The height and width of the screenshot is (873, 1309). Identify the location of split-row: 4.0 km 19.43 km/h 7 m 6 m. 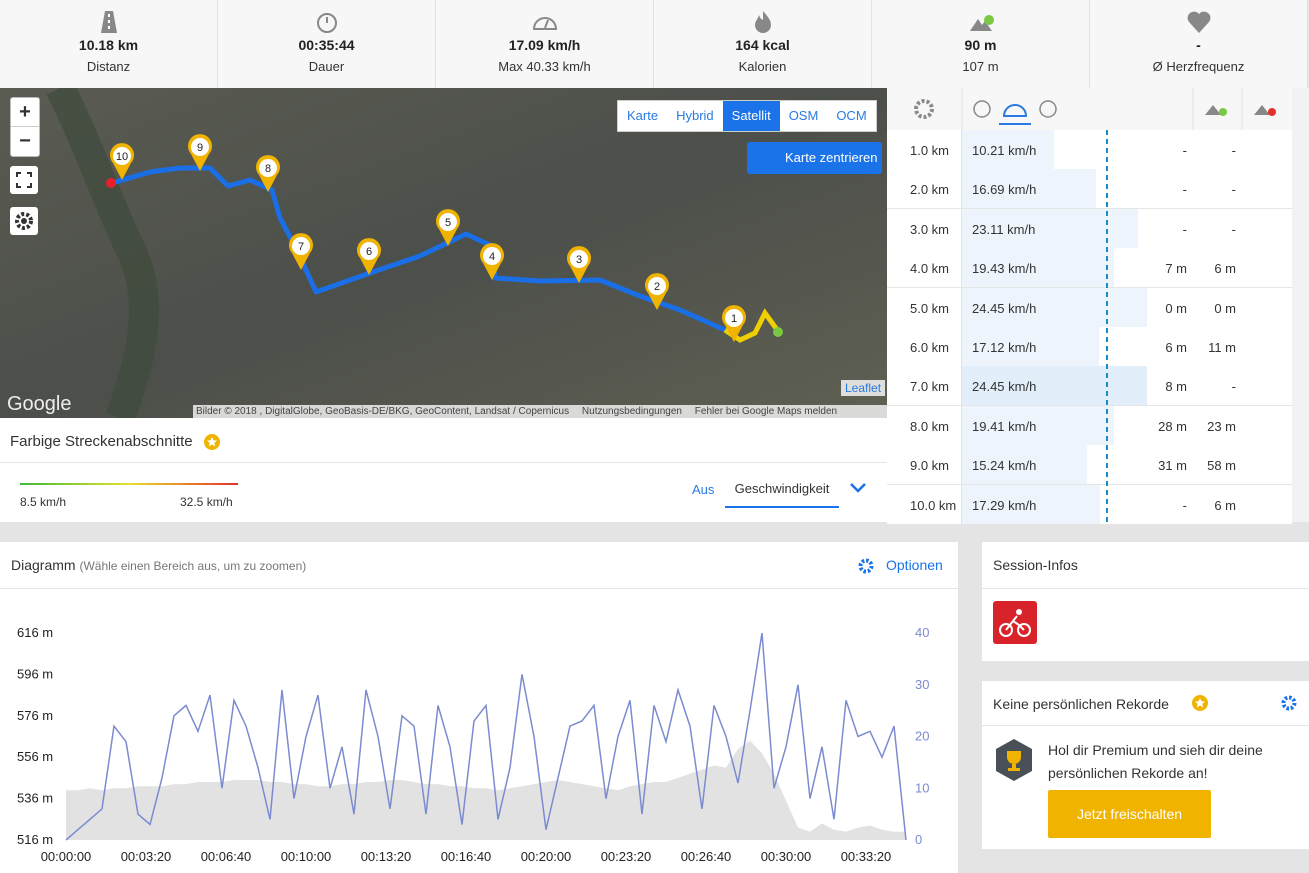
(1089, 268).